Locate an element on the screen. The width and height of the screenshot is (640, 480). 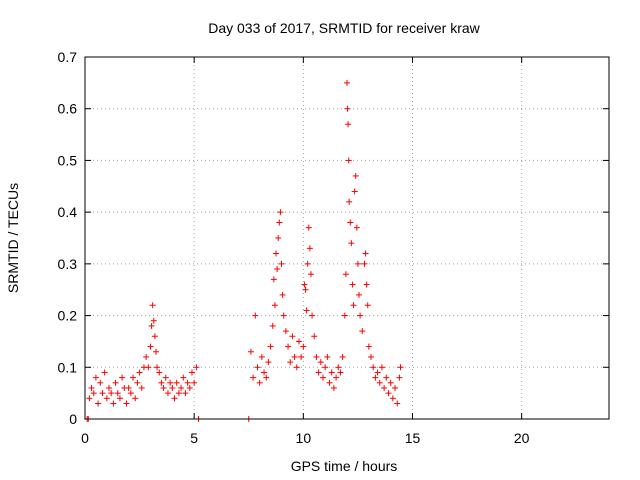
x-tick-label: 10 is located at coordinates (304, 438).